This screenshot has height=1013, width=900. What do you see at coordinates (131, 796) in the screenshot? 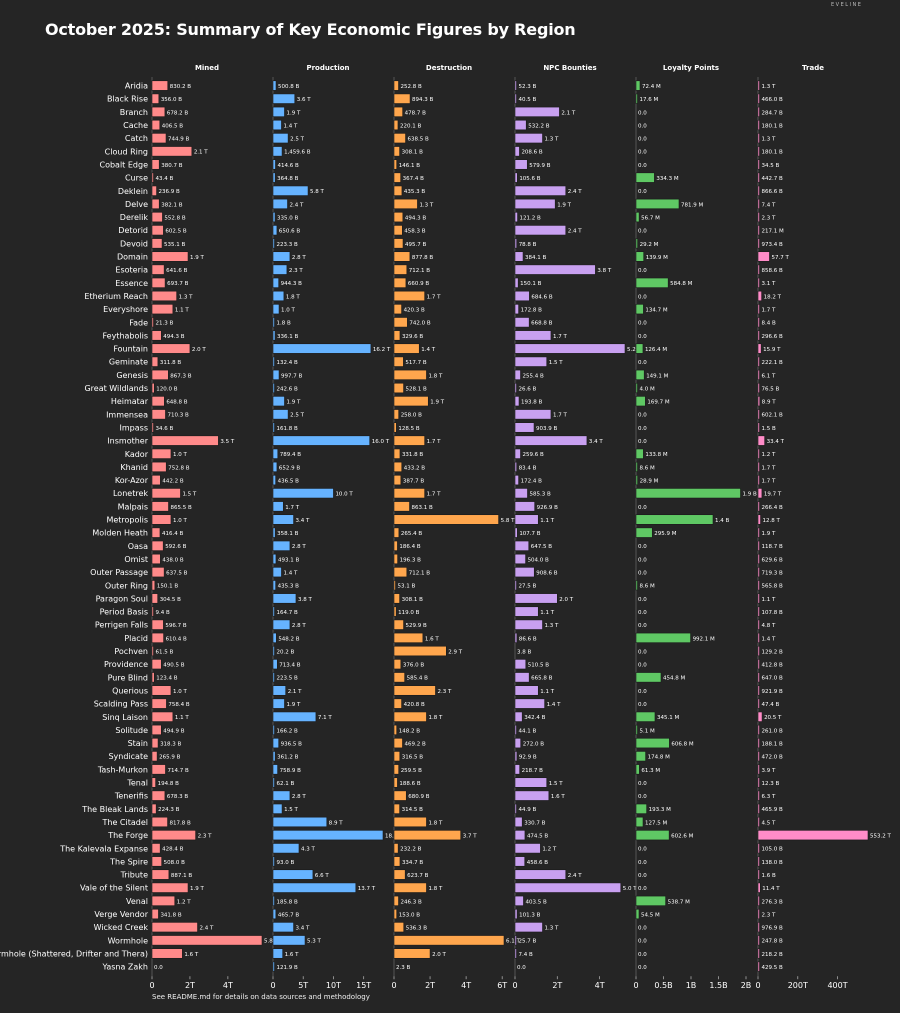
I see `category-label: Tenerifis` at bounding box center [131, 796].